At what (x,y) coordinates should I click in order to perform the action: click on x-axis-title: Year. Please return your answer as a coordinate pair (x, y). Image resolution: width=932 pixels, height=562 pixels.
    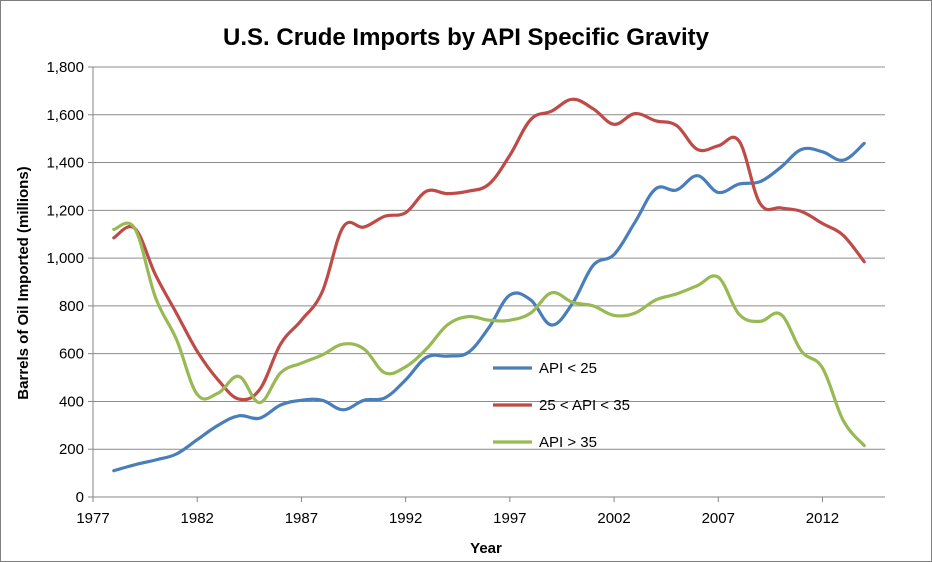
    Looking at the image, I should click on (486, 548).